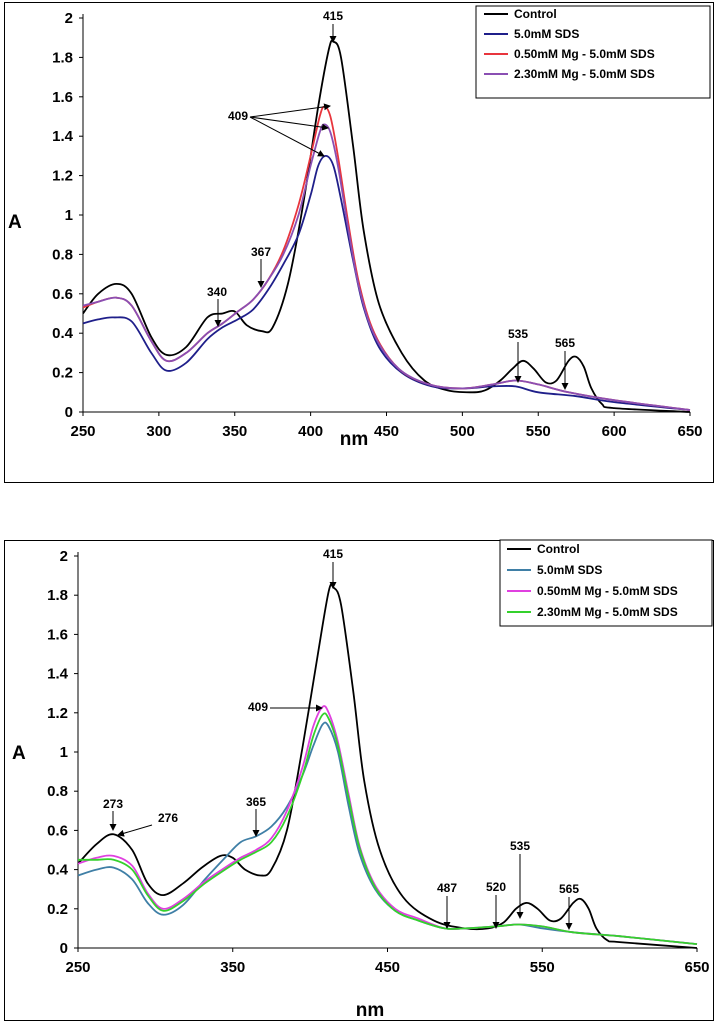 The height and width of the screenshot is (1024, 720). What do you see at coordinates (62, 294) in the screenshot?
I see `top-y-tick-label: 0.6` at bounding box center [62, 294].